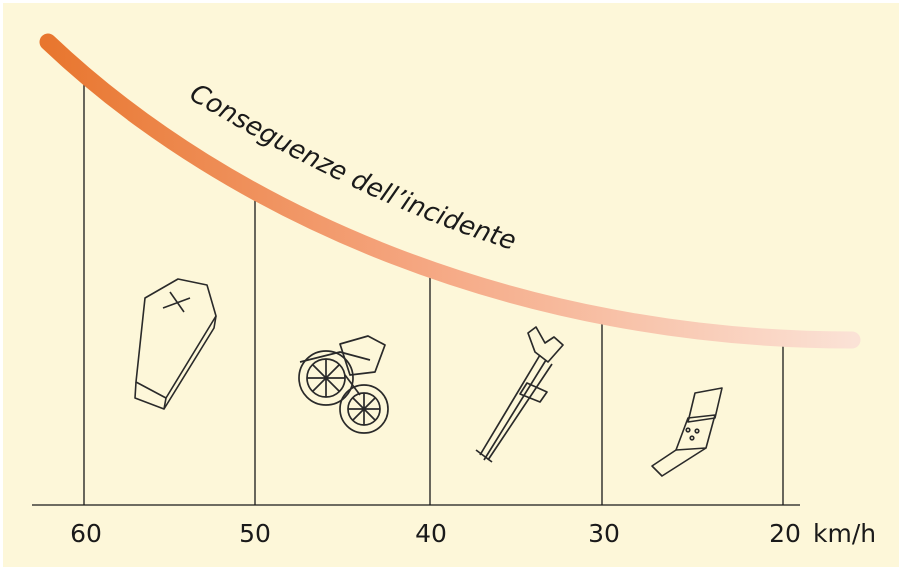 The image size is (902, 574). Describe the element at coordinates (343, 384) in the screenshot. I see `wheelchair-icon` at that location.